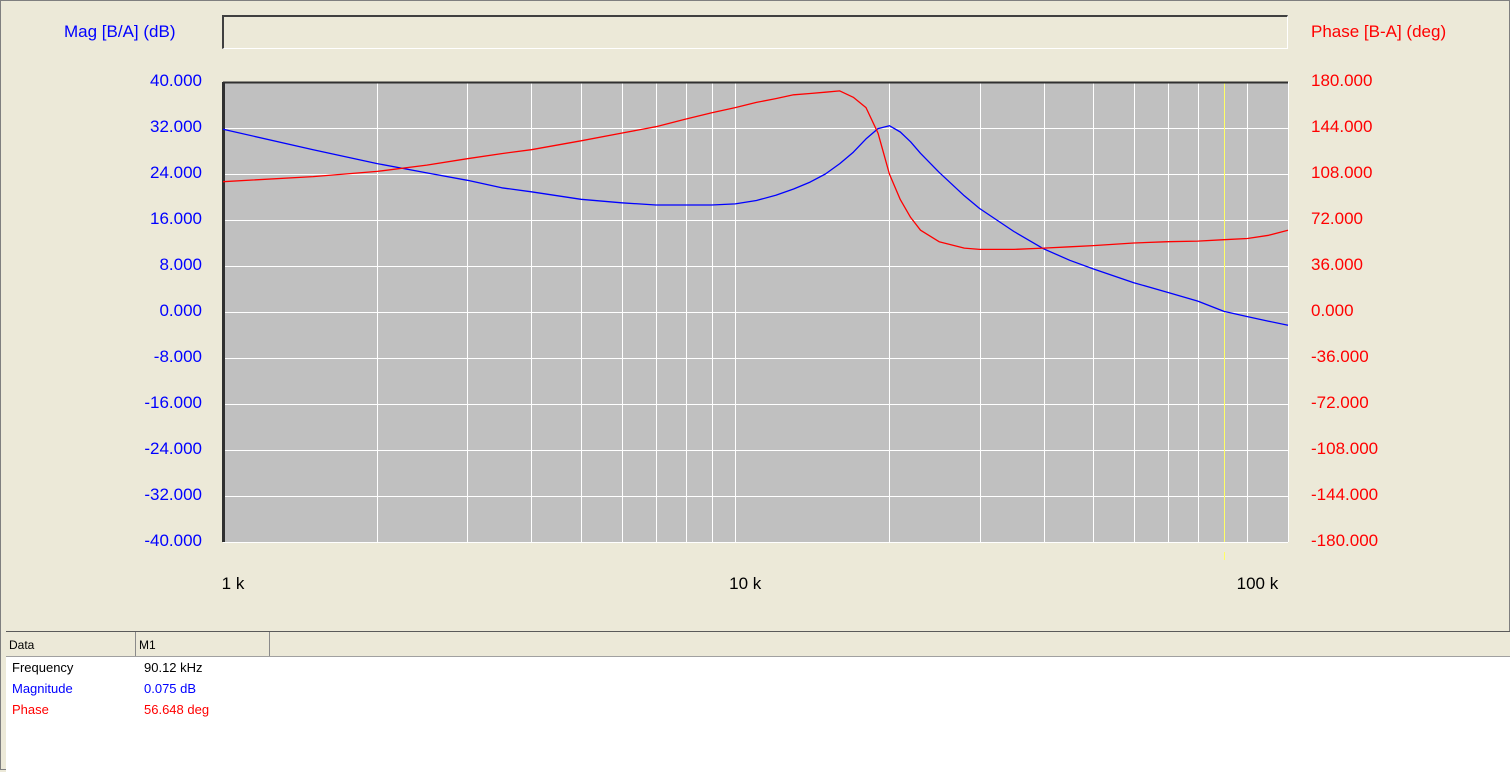 The height and width of the screenshot is (772, 1510). Describe the element at coordinates (233, 583) in the screenshot. I see `x-tick-label: 1 k` at that location.